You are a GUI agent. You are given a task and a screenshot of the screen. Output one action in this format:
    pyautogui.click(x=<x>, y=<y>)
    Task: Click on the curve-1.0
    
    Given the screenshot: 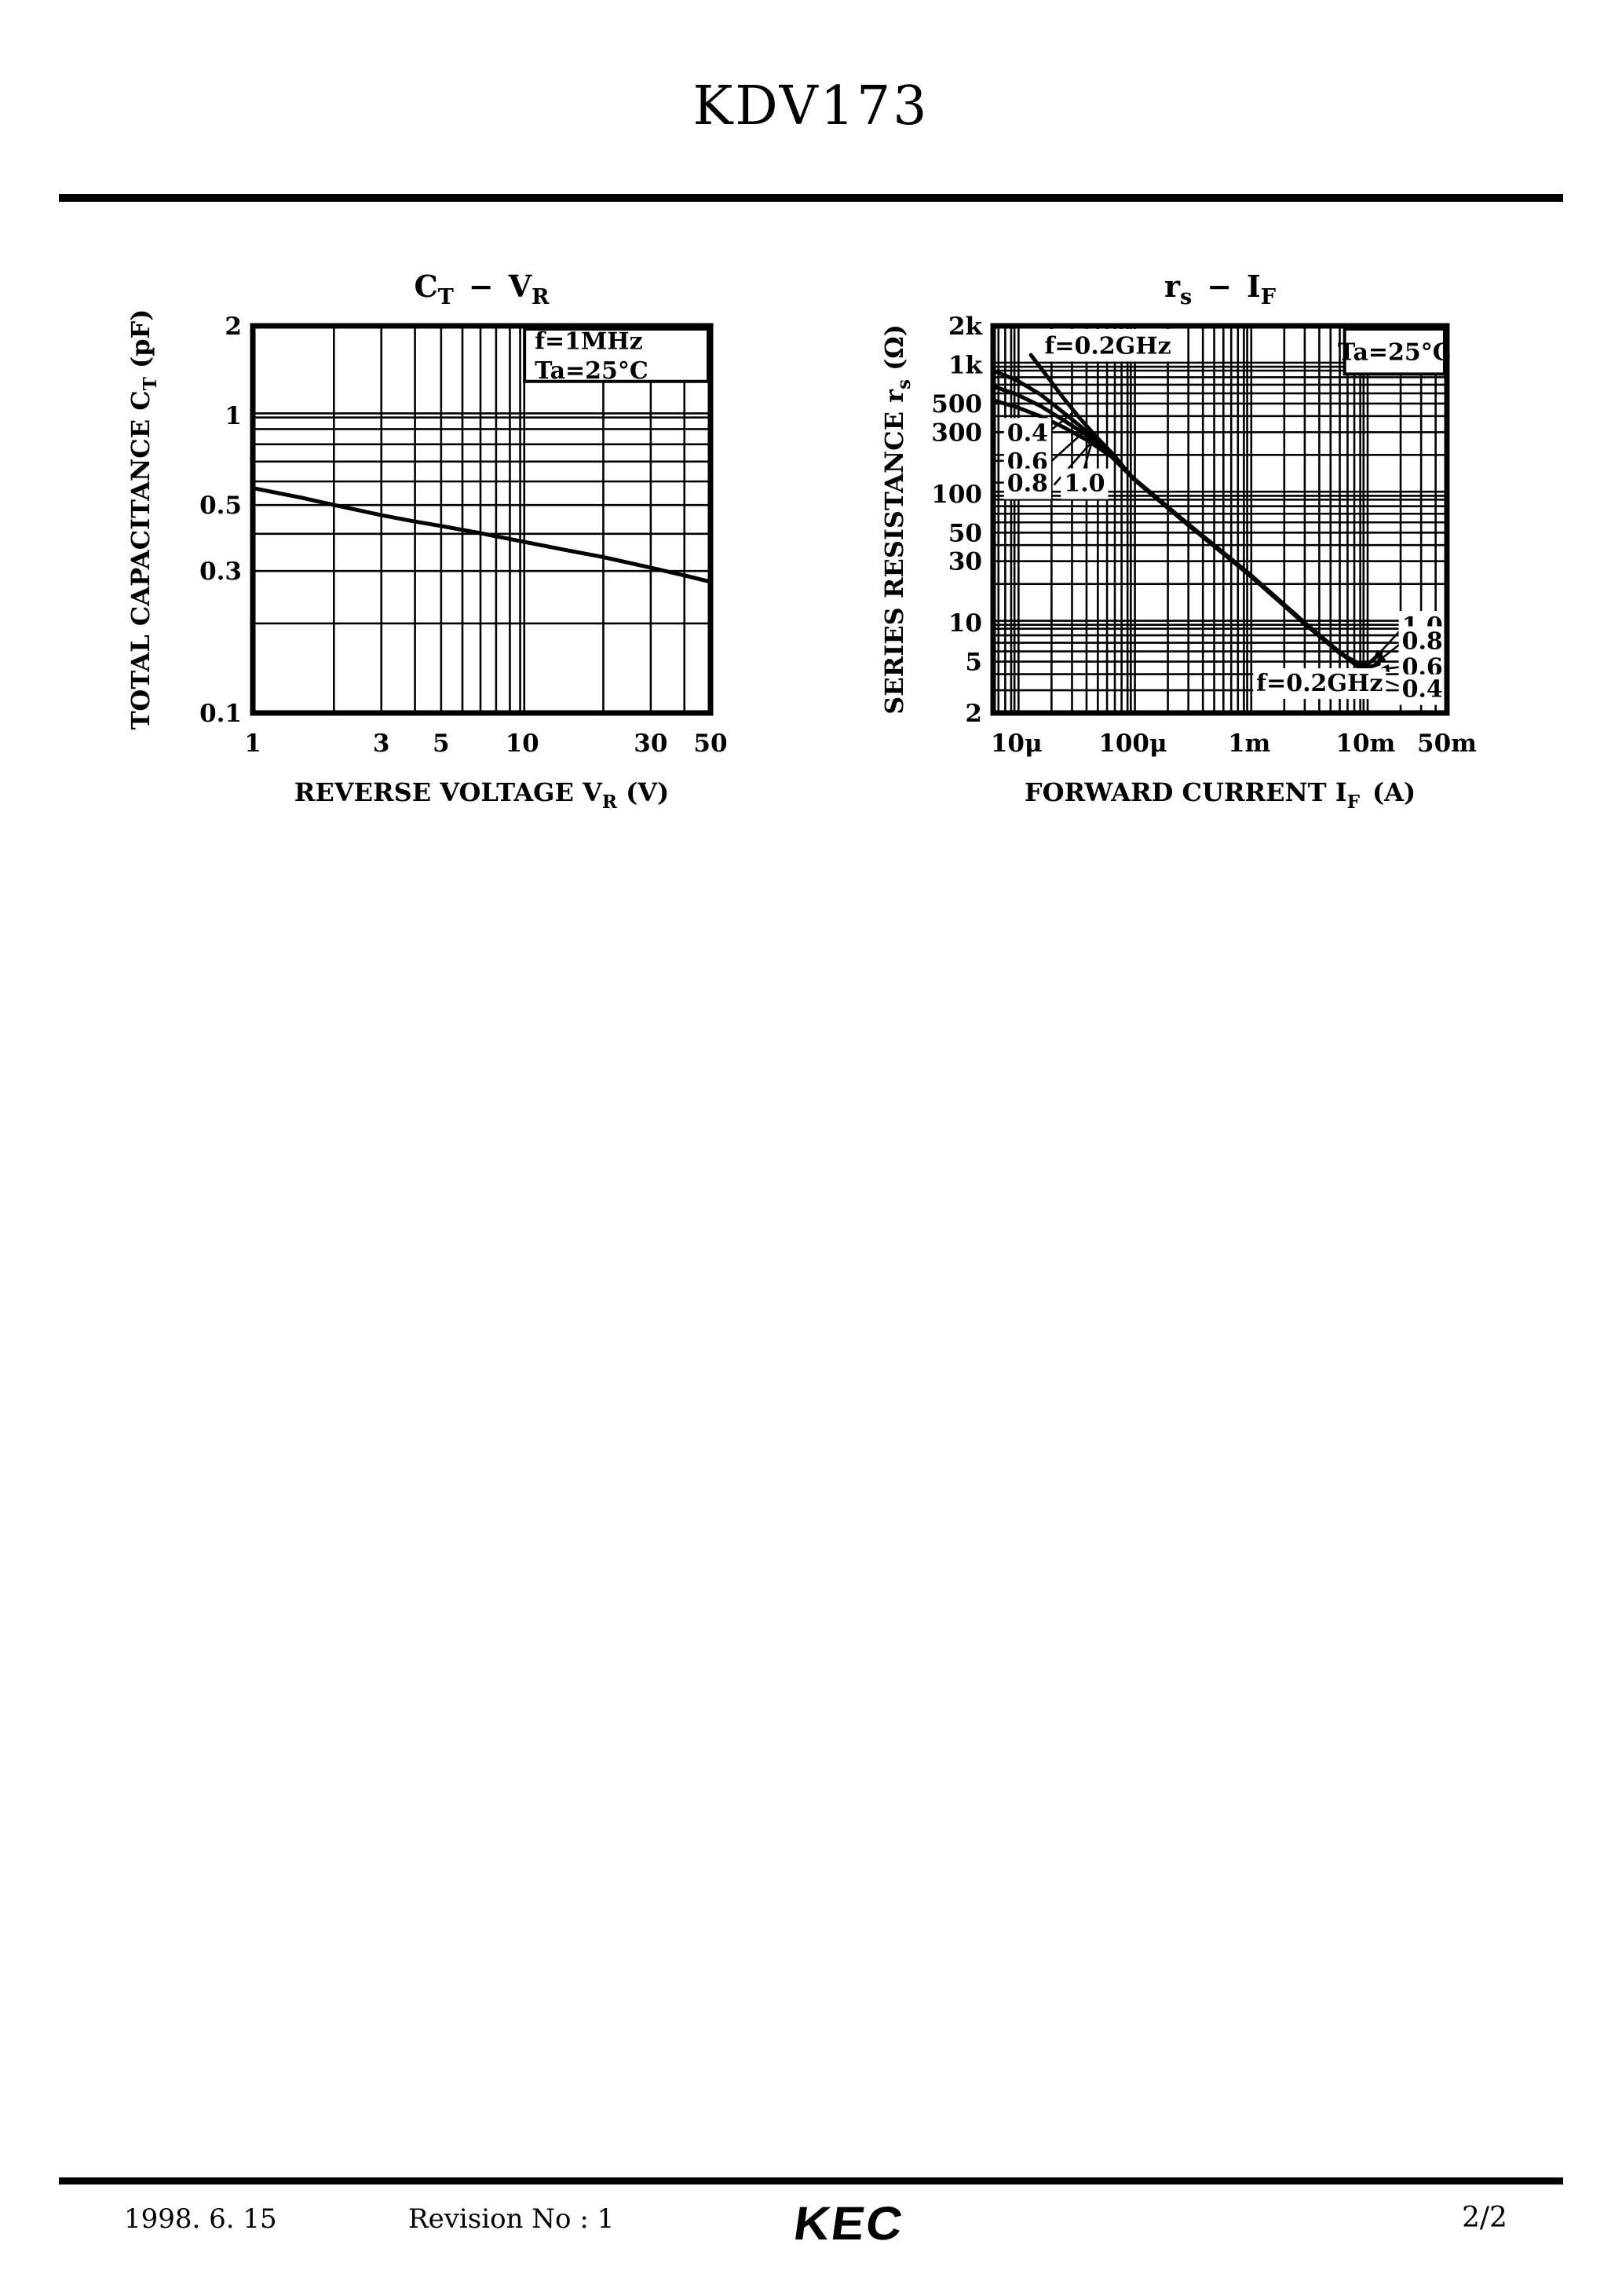 What is the action you would take?
    pyautogui.click(x=1205, y=510)
    